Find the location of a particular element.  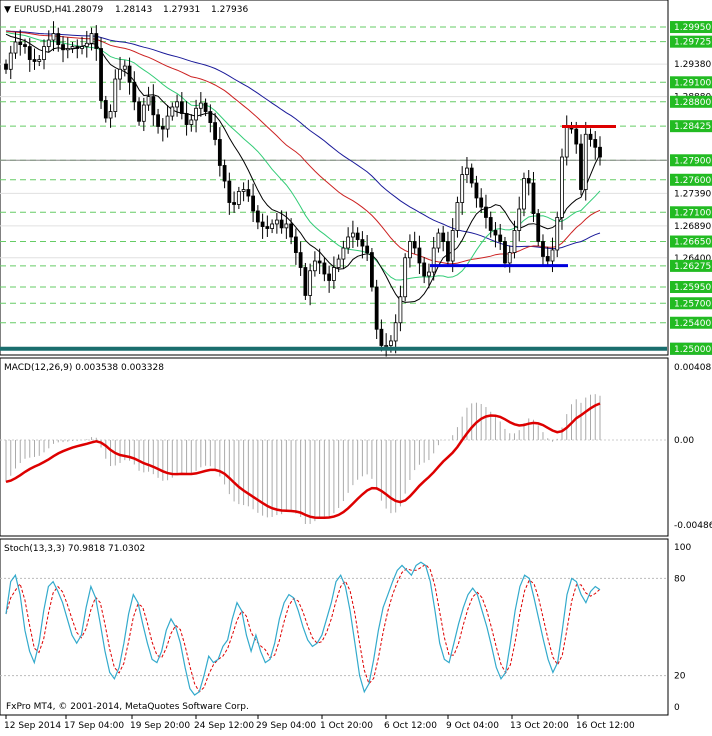

price-tick-label: 1.29100 is located at coordinates (692, 83).